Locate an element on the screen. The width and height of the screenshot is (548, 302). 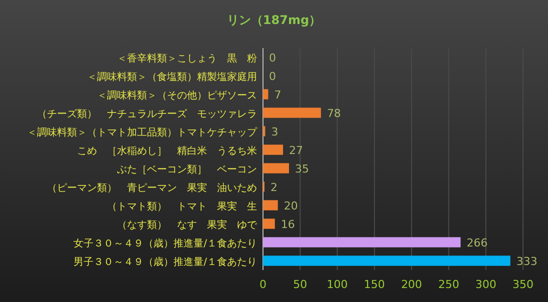
y-tick-label: （チーズ類） ナチュラルチーズ モッツァレラ is located at coordinates (147, 114).